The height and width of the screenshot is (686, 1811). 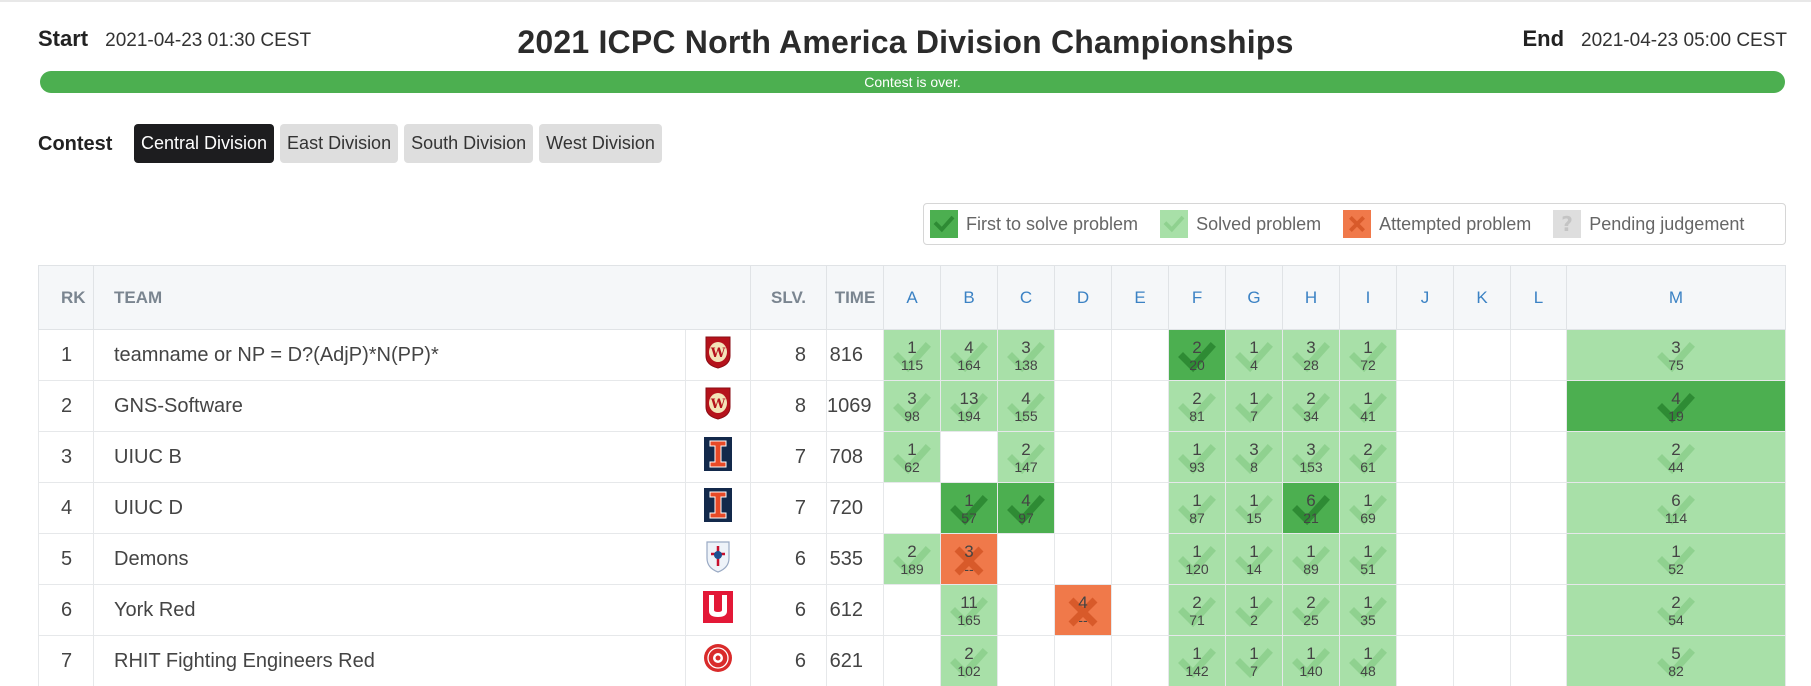 What do you see at coordinates (1197, 457) in the screenshot?
I see `problem-cell-f: 1 93` at bounding box center [1197, 457].